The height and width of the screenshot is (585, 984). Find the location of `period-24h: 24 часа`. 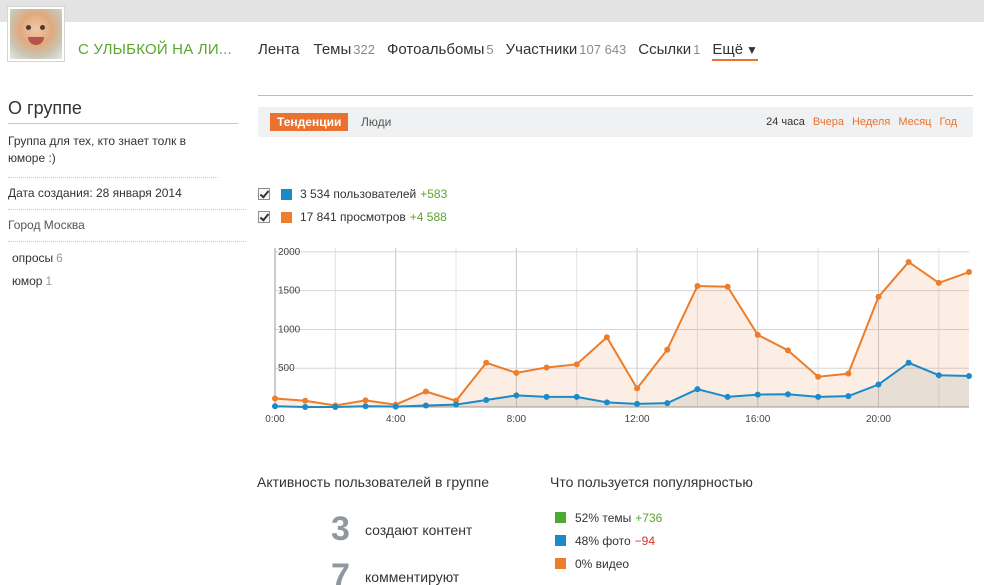

period-24h: 24 часа is located at coordinates (785, 122).